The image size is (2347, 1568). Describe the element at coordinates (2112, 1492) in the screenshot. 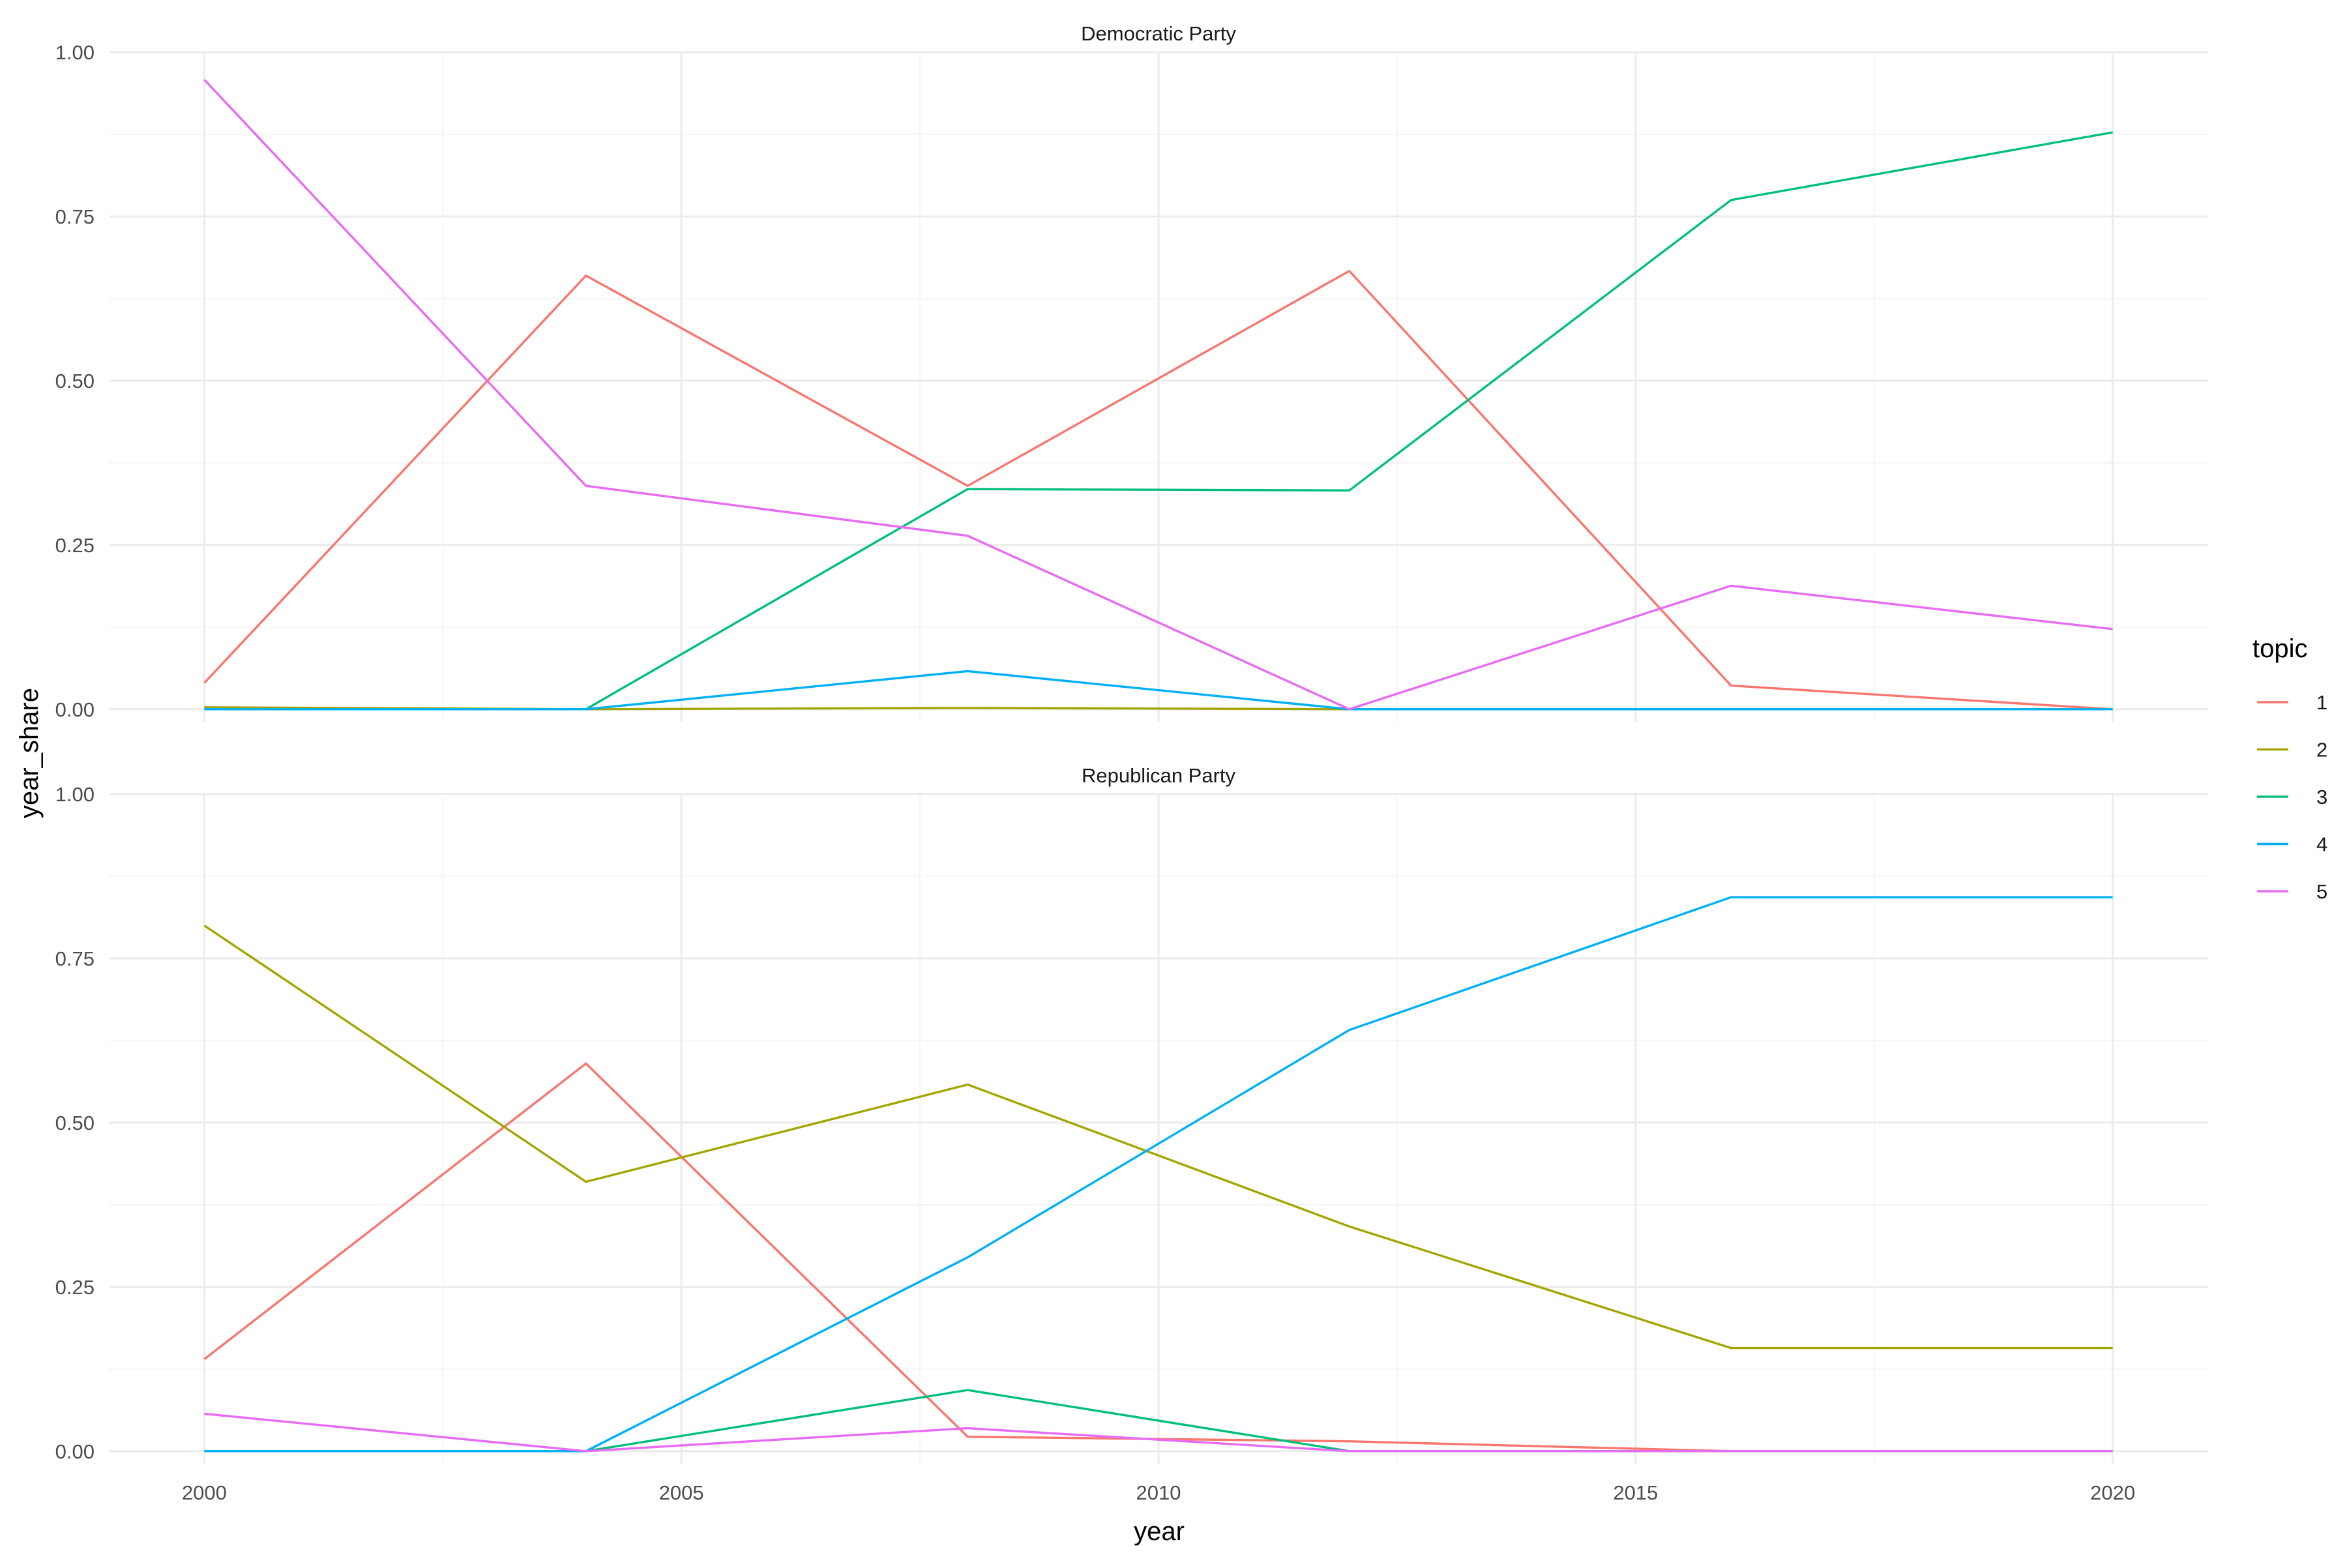

I see `x-tick-label: 2020` at that location.